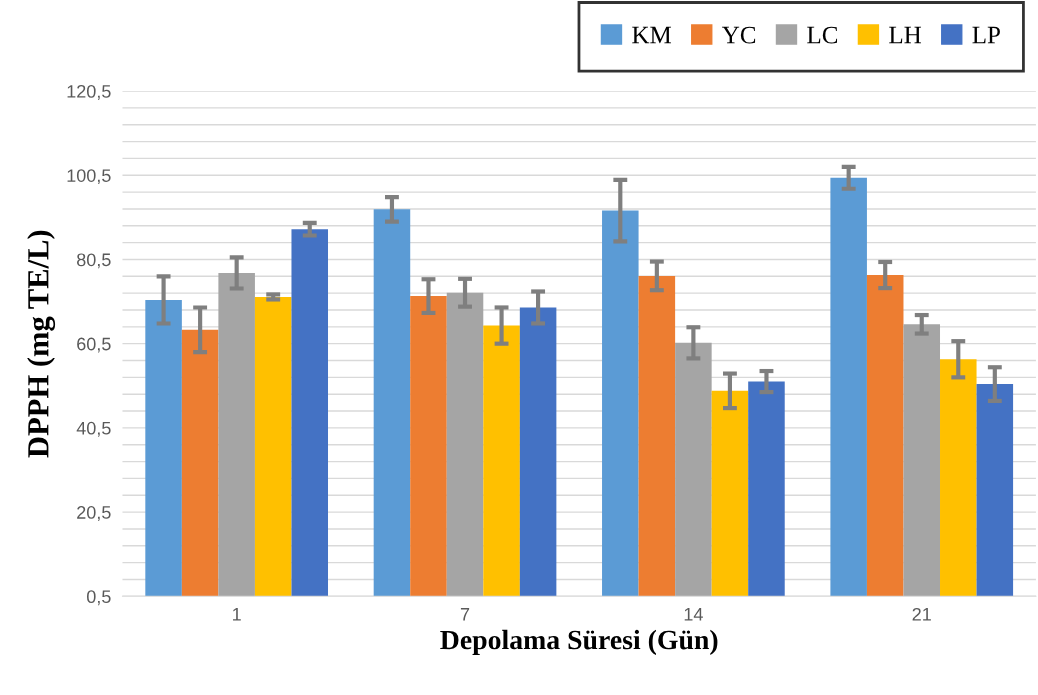 The height and width of the screenshot is (695, 1038). Describe the element at coordinates (652, 35) in the screenshot. I see `legend-label: KM` at that location.